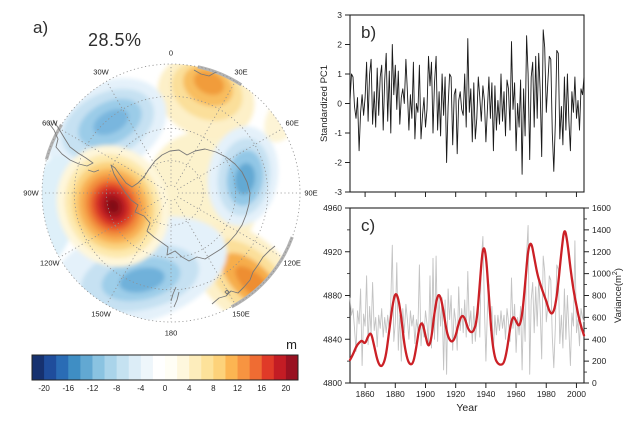  What do you see at coordinates (261, 388) in the screenshot?
I see `colorbar-tick-label: 16` at bounding box center [261, 388].